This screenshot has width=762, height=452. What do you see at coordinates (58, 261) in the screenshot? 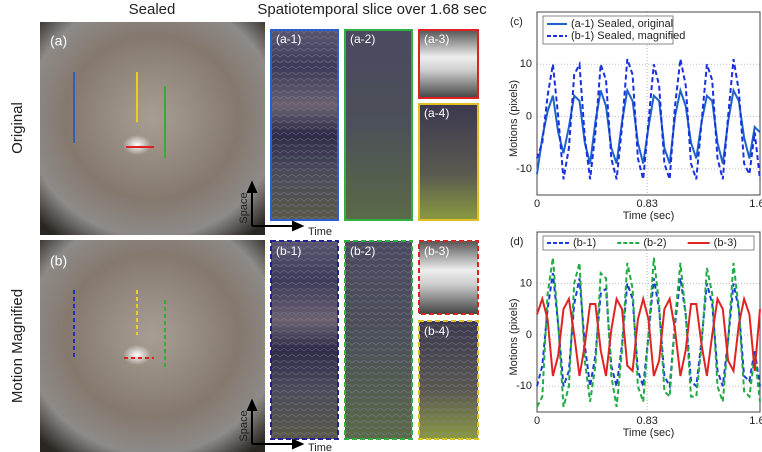
I see `panel-label: (b)` at bounding box center [58, 261].